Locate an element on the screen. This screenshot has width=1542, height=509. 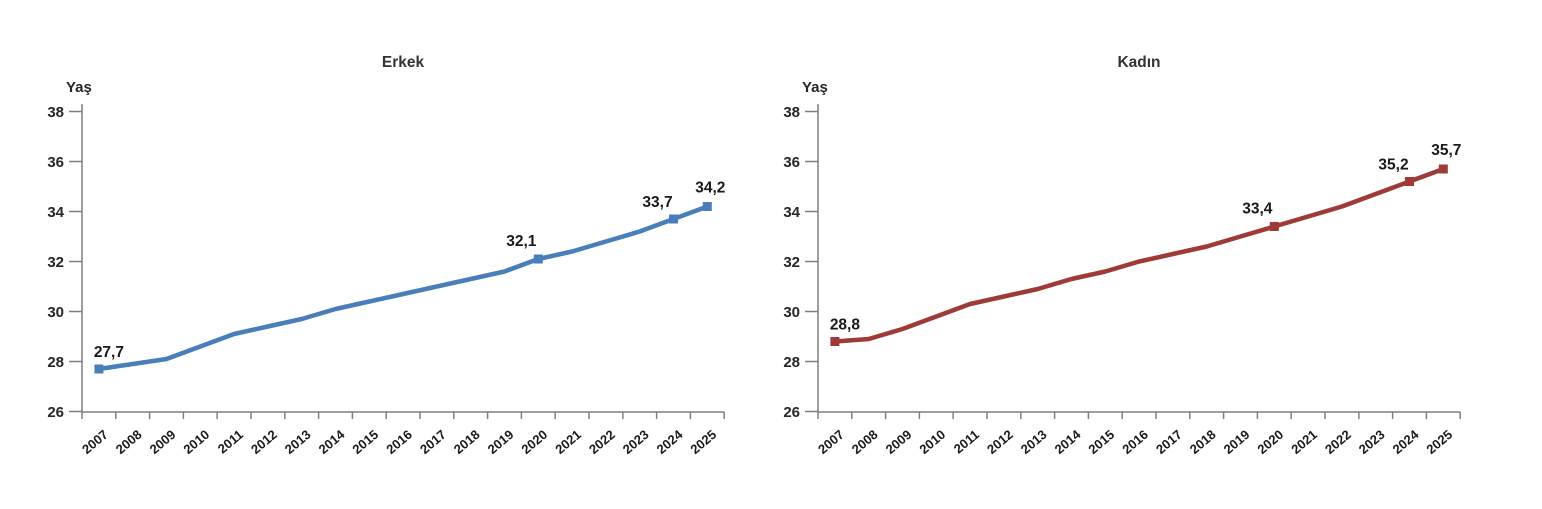
data-point-label: 28,8 is located at coordinates (845, 325).